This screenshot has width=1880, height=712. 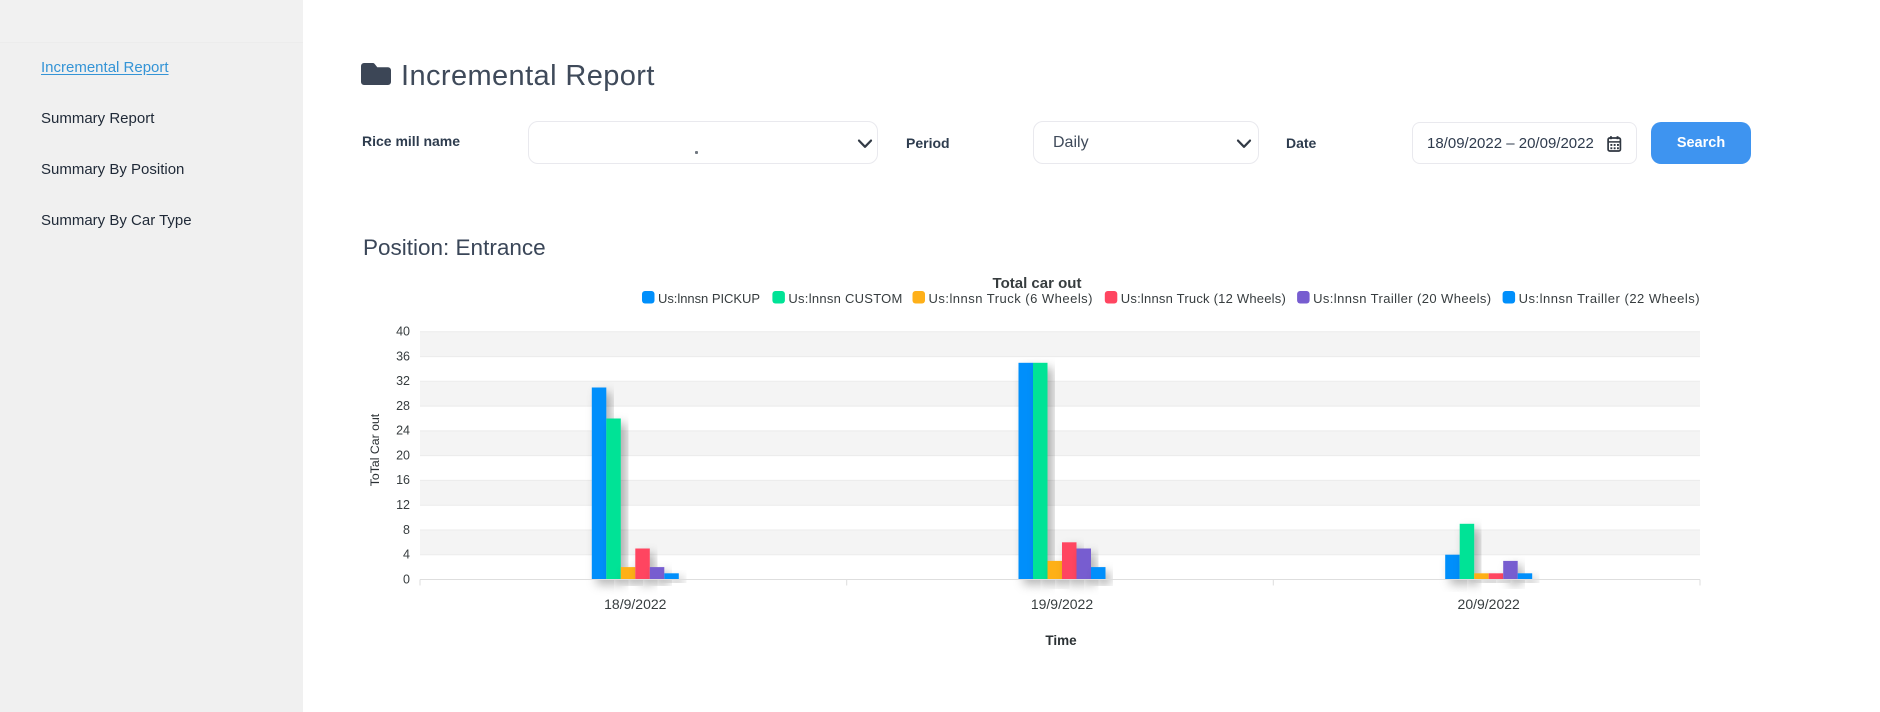 I want to click on svg-text: Total car out, so click(x=1037, y=283).